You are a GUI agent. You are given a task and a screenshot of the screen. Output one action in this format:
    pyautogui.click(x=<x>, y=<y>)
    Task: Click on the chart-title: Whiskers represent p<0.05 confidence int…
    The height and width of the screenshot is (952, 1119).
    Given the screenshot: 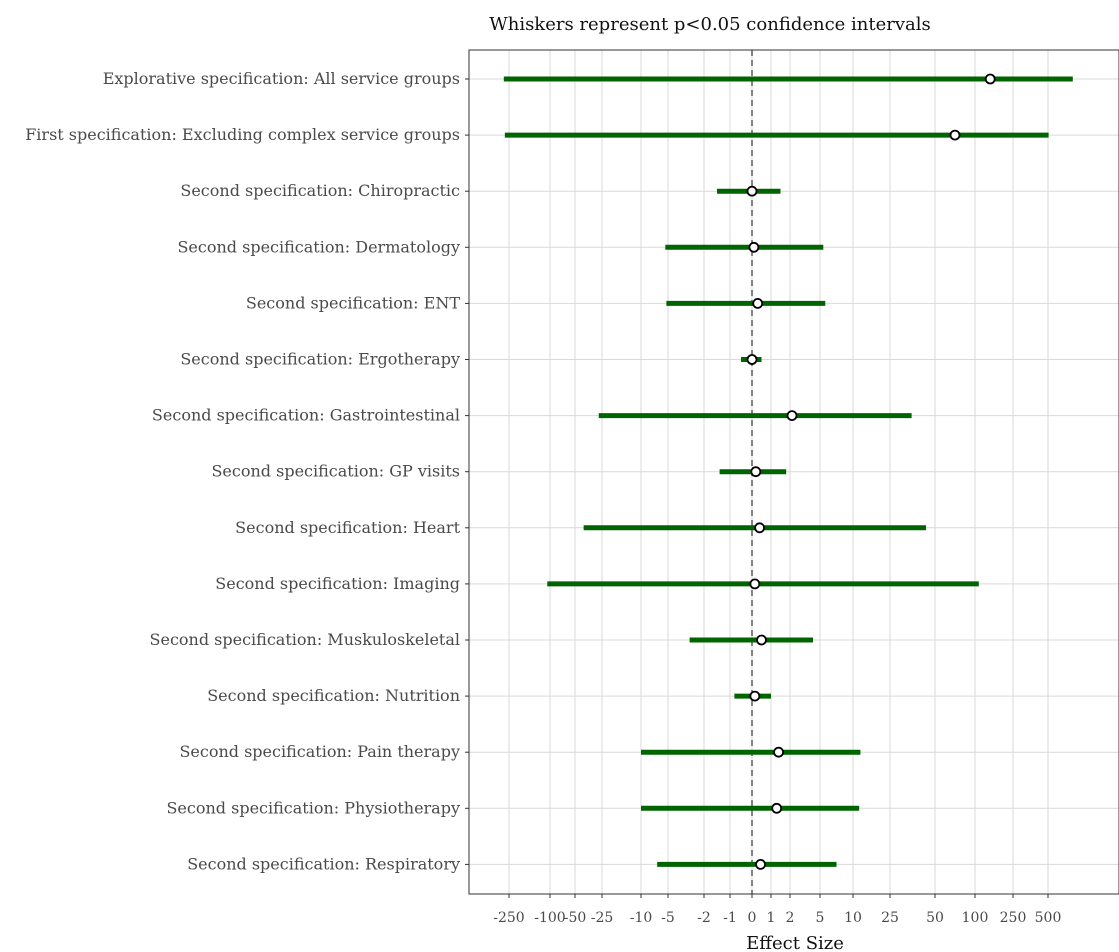 What is the action you would take?
    pyautogui.click(x=710, y=24)
    